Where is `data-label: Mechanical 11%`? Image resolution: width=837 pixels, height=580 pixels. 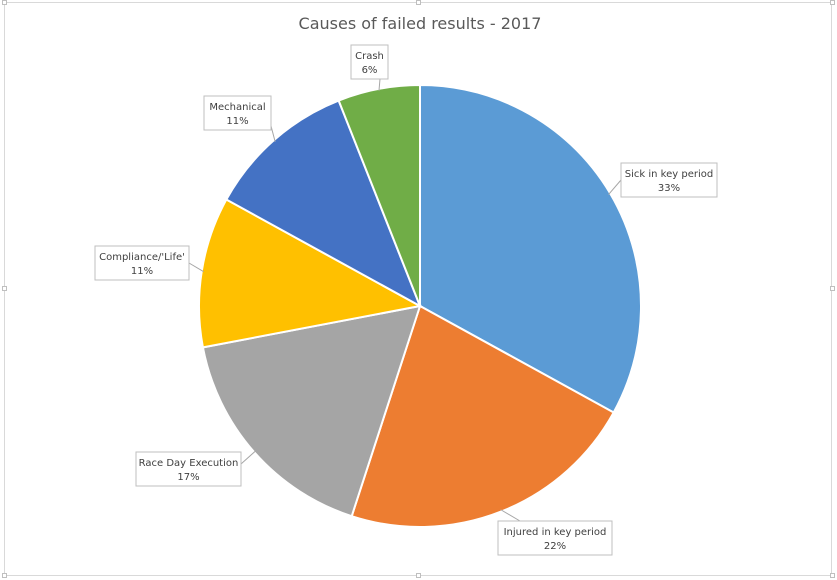
data-label: Mechanical 11% is located at coordinates (237, 113).